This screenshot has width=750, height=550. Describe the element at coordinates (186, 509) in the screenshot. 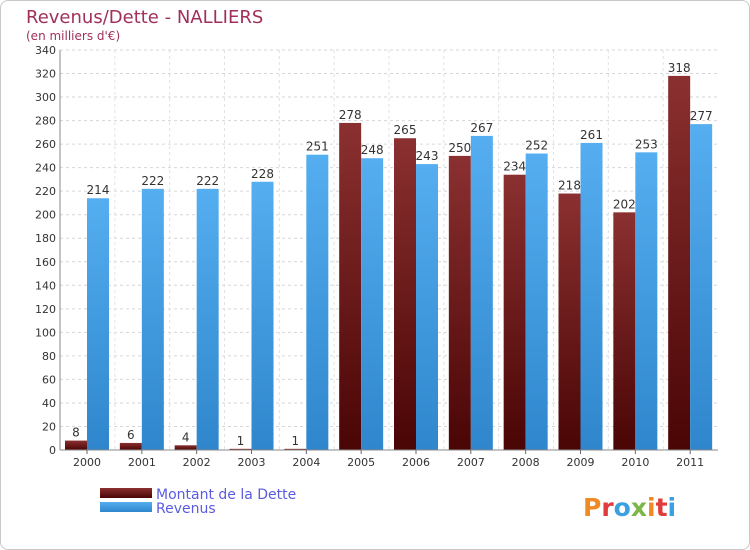

I see `legend-label-revenus: Revenus` at that location.